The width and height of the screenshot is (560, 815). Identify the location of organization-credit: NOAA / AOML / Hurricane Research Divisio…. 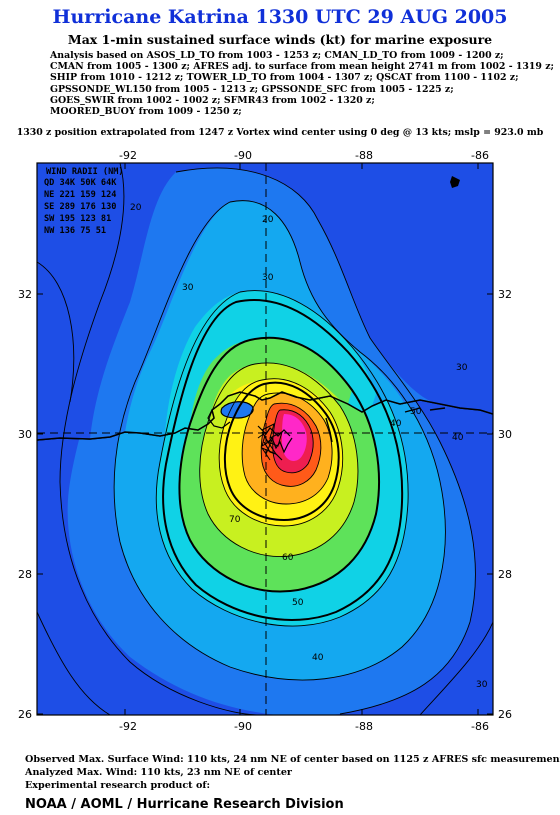
(184, 804).